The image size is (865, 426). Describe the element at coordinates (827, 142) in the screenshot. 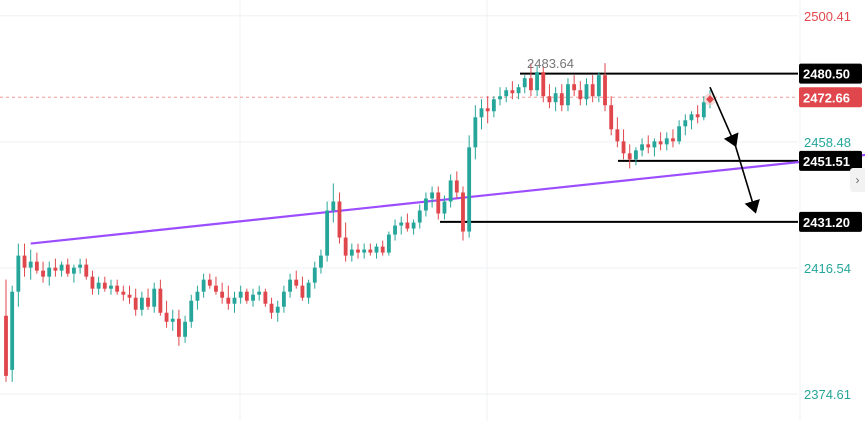

I see `axis-label-1: 2458.48` at that location.